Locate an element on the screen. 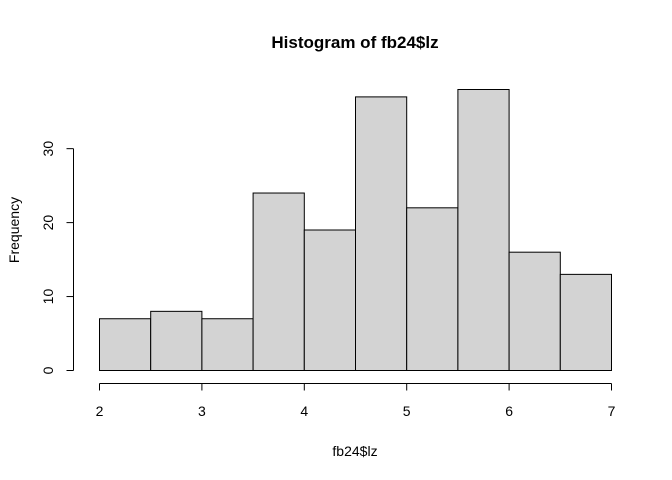 The image size is (672, 480). x-tick-label-2: 2 is located at coordinates (100, 411).